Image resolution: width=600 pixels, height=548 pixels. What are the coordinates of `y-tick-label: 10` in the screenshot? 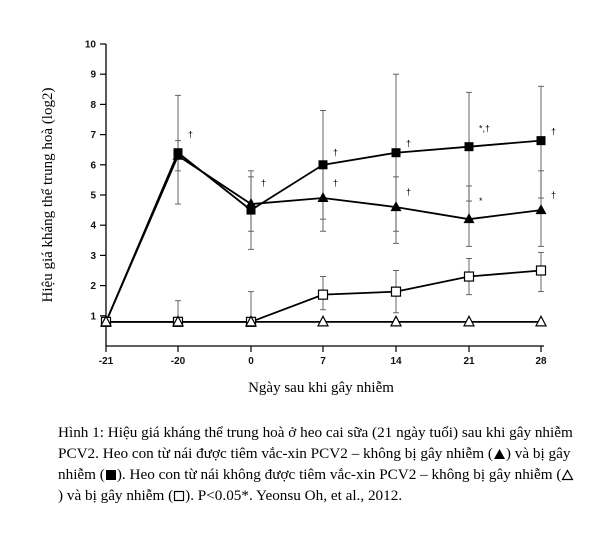 It's located at (91, 45).